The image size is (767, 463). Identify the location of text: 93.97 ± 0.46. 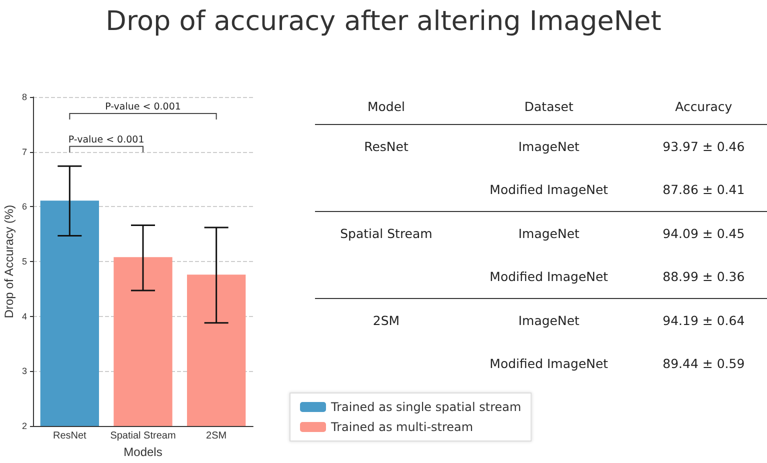
(703, 146).